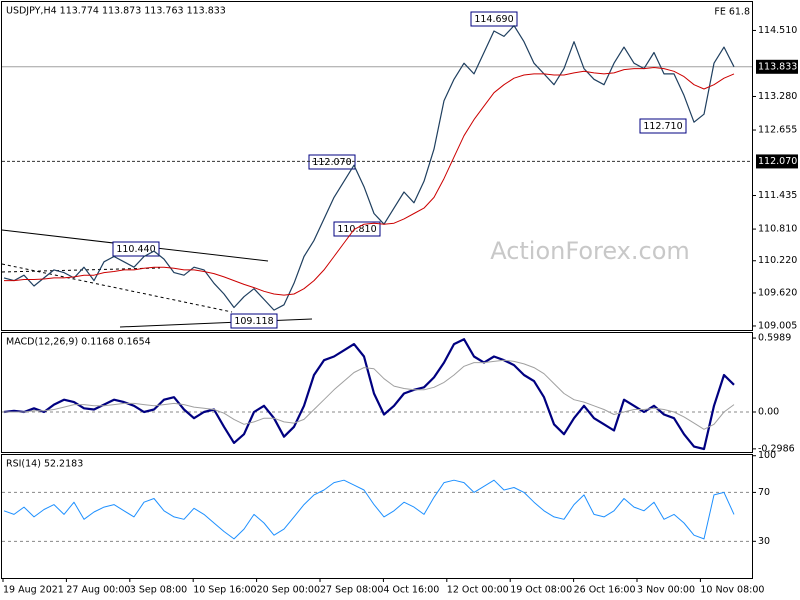  Describe the element at coordinates (605, 590) in the screenshot. I see `x-tick-label: 26 Oct 16:00` at that location.